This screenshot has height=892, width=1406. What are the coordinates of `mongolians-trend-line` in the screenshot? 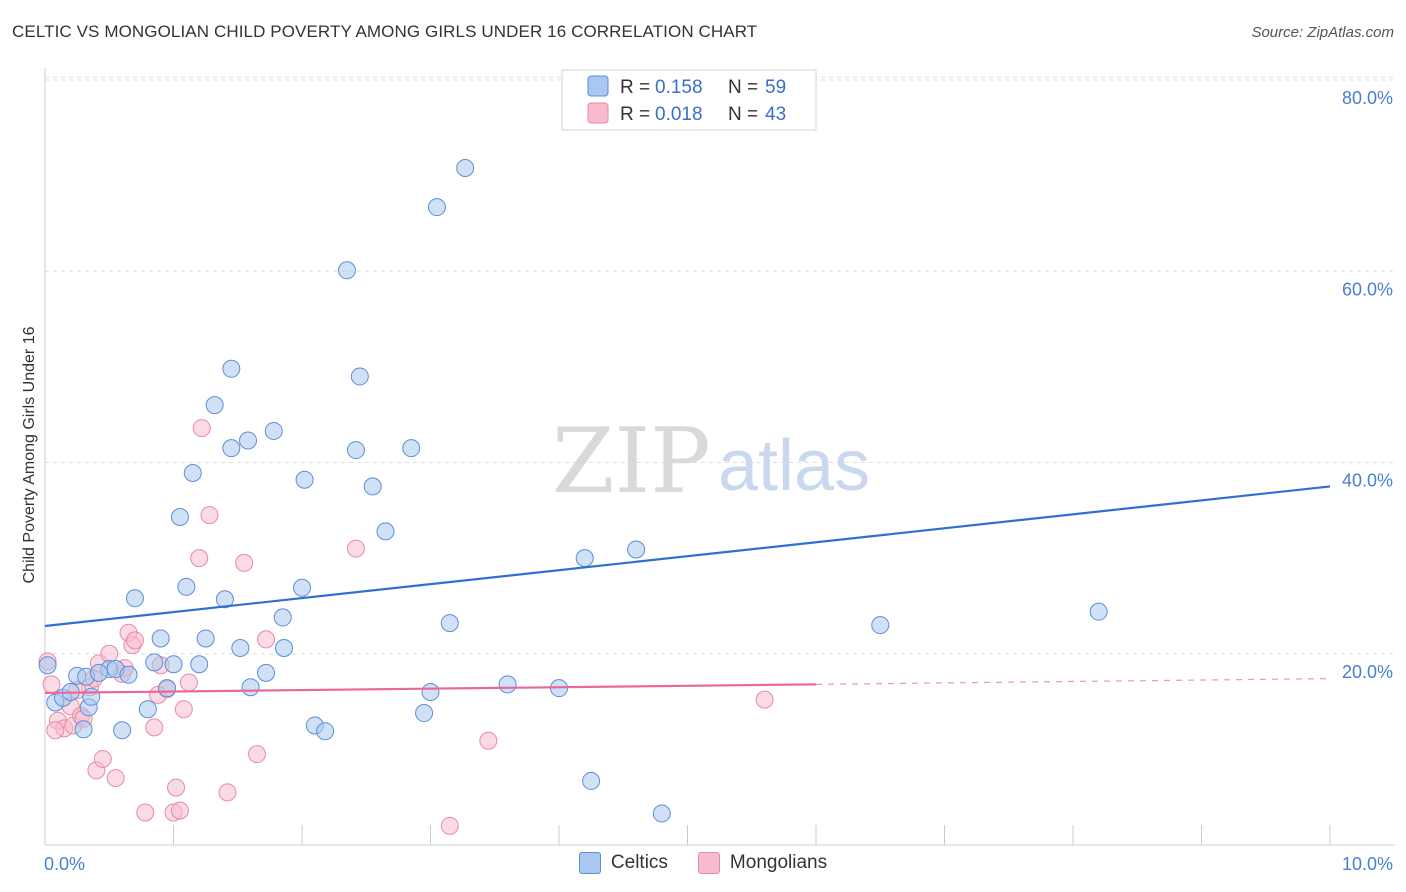 It's located at (430, 689).